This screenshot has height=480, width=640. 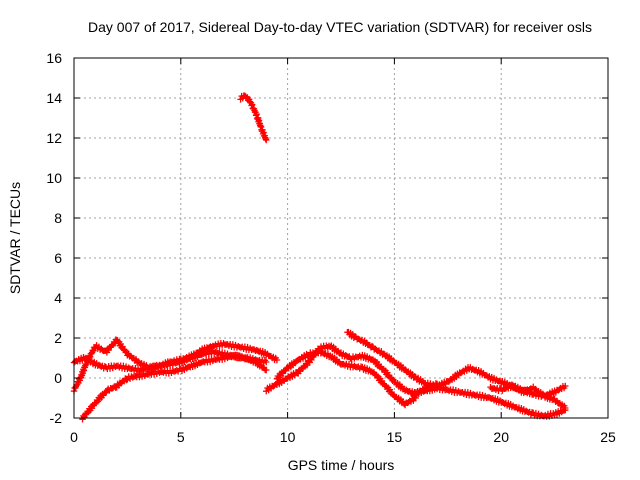 What do you see at coordinates (74, 437) in the screenshot?
I see `x-tick-label: 0` at bounding box center [74, 437].